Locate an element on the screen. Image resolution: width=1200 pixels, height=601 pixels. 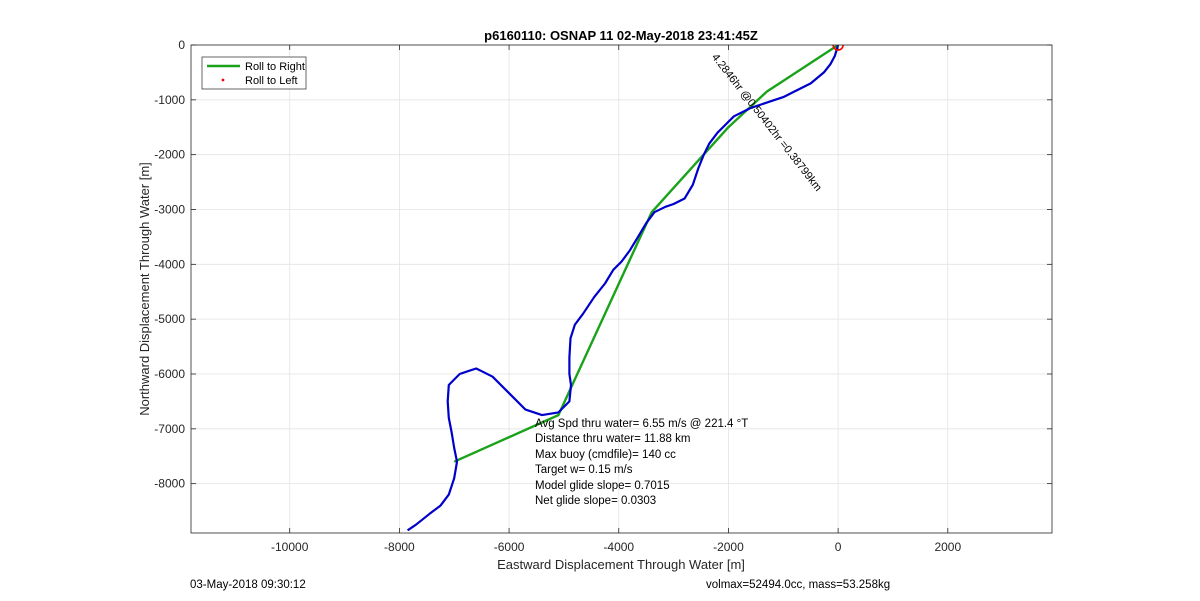
y-tick-label: -5000 is located at coordinates (169, 319).